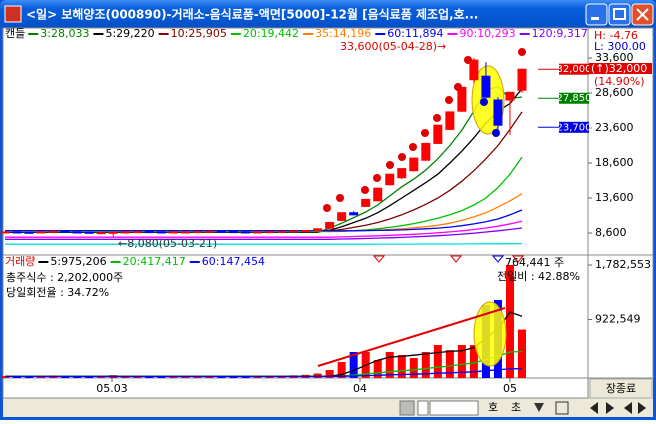 This screenshot has height=424, width=656. I want to click on signal-triangle, so click(448, 259).